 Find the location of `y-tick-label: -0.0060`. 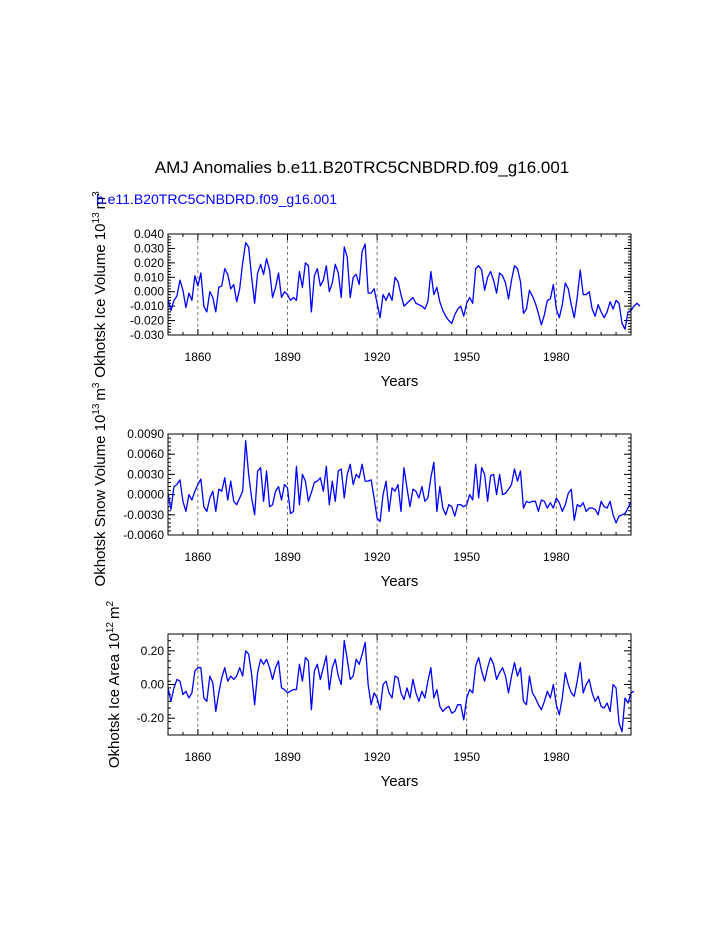

y-tick-label: -0.0060 is located at coordinates (143, 535).